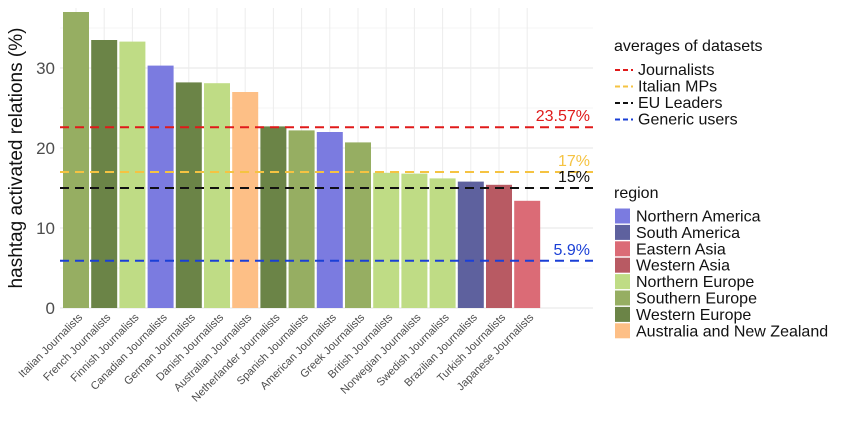 This screenshot has width=850, height=425. I want to click on legend-swatch-southern-europe, so click(622, 298).